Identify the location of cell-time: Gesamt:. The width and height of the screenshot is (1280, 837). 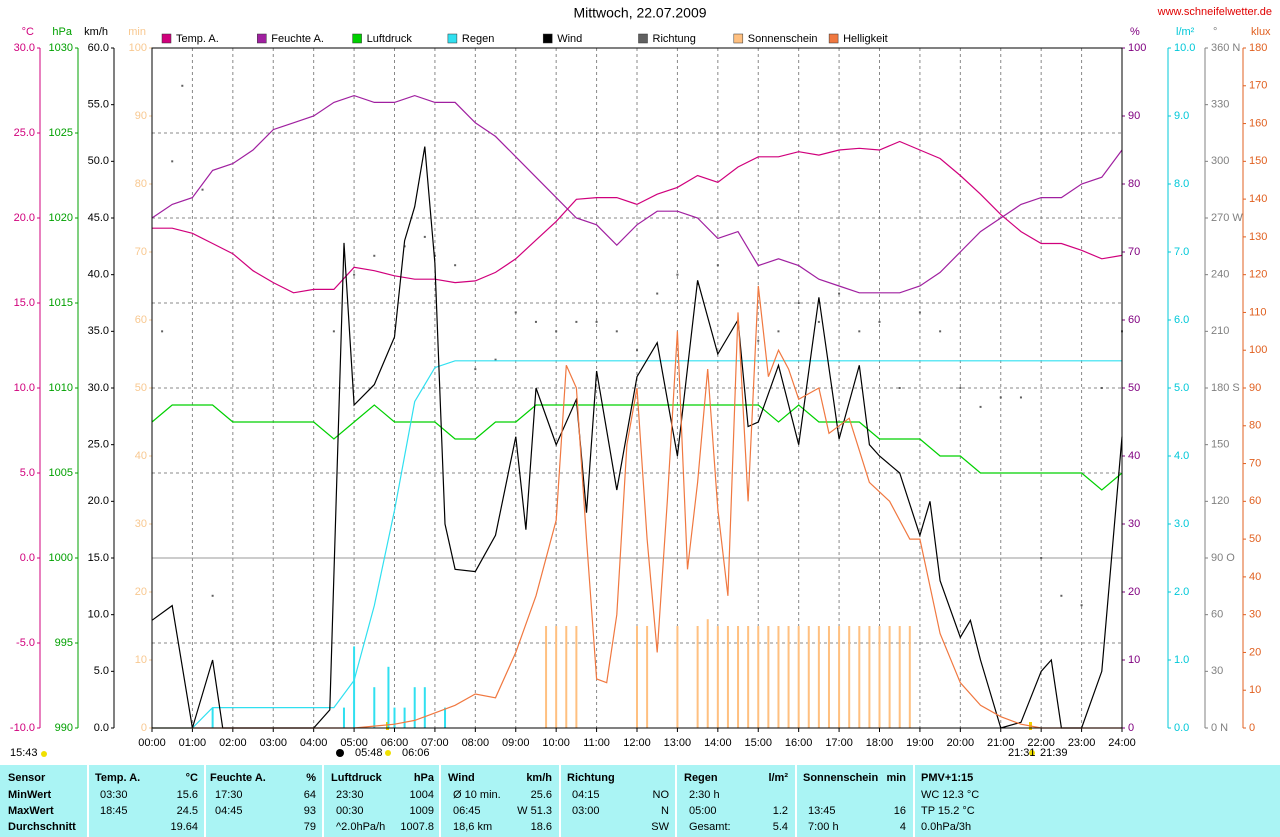
(710, 827).